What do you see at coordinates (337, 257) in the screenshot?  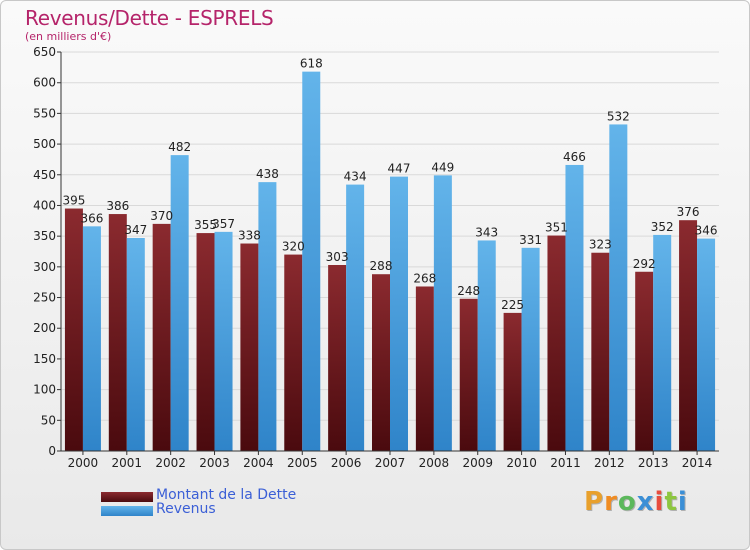 I see `value-label-debt: 303` at bounding box center [337, 257].